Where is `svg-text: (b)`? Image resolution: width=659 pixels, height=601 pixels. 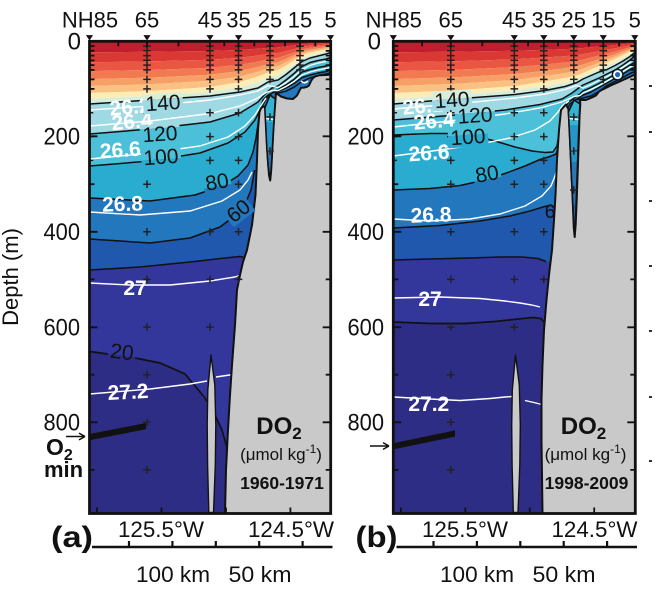 svg-text: (b) is located at coordinates (377, 537).